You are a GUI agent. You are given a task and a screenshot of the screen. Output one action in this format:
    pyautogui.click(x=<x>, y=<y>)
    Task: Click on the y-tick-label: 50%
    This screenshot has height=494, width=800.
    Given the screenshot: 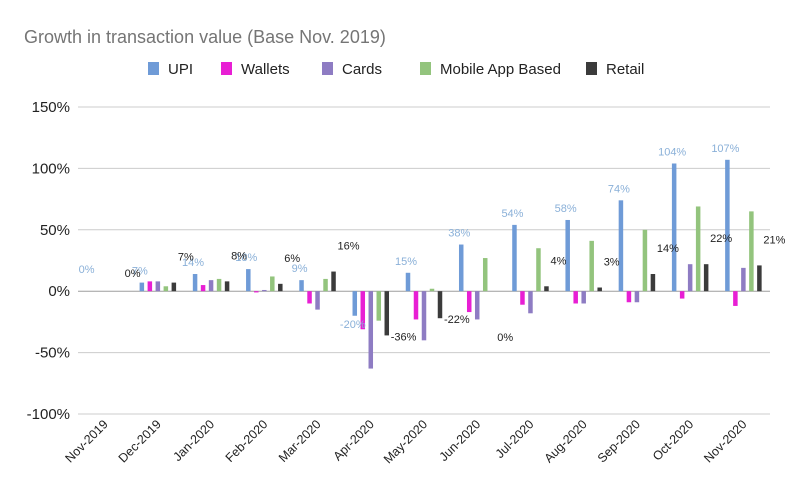 What is the action you would take?
    pyautogui.click(x=55, y=230)
    